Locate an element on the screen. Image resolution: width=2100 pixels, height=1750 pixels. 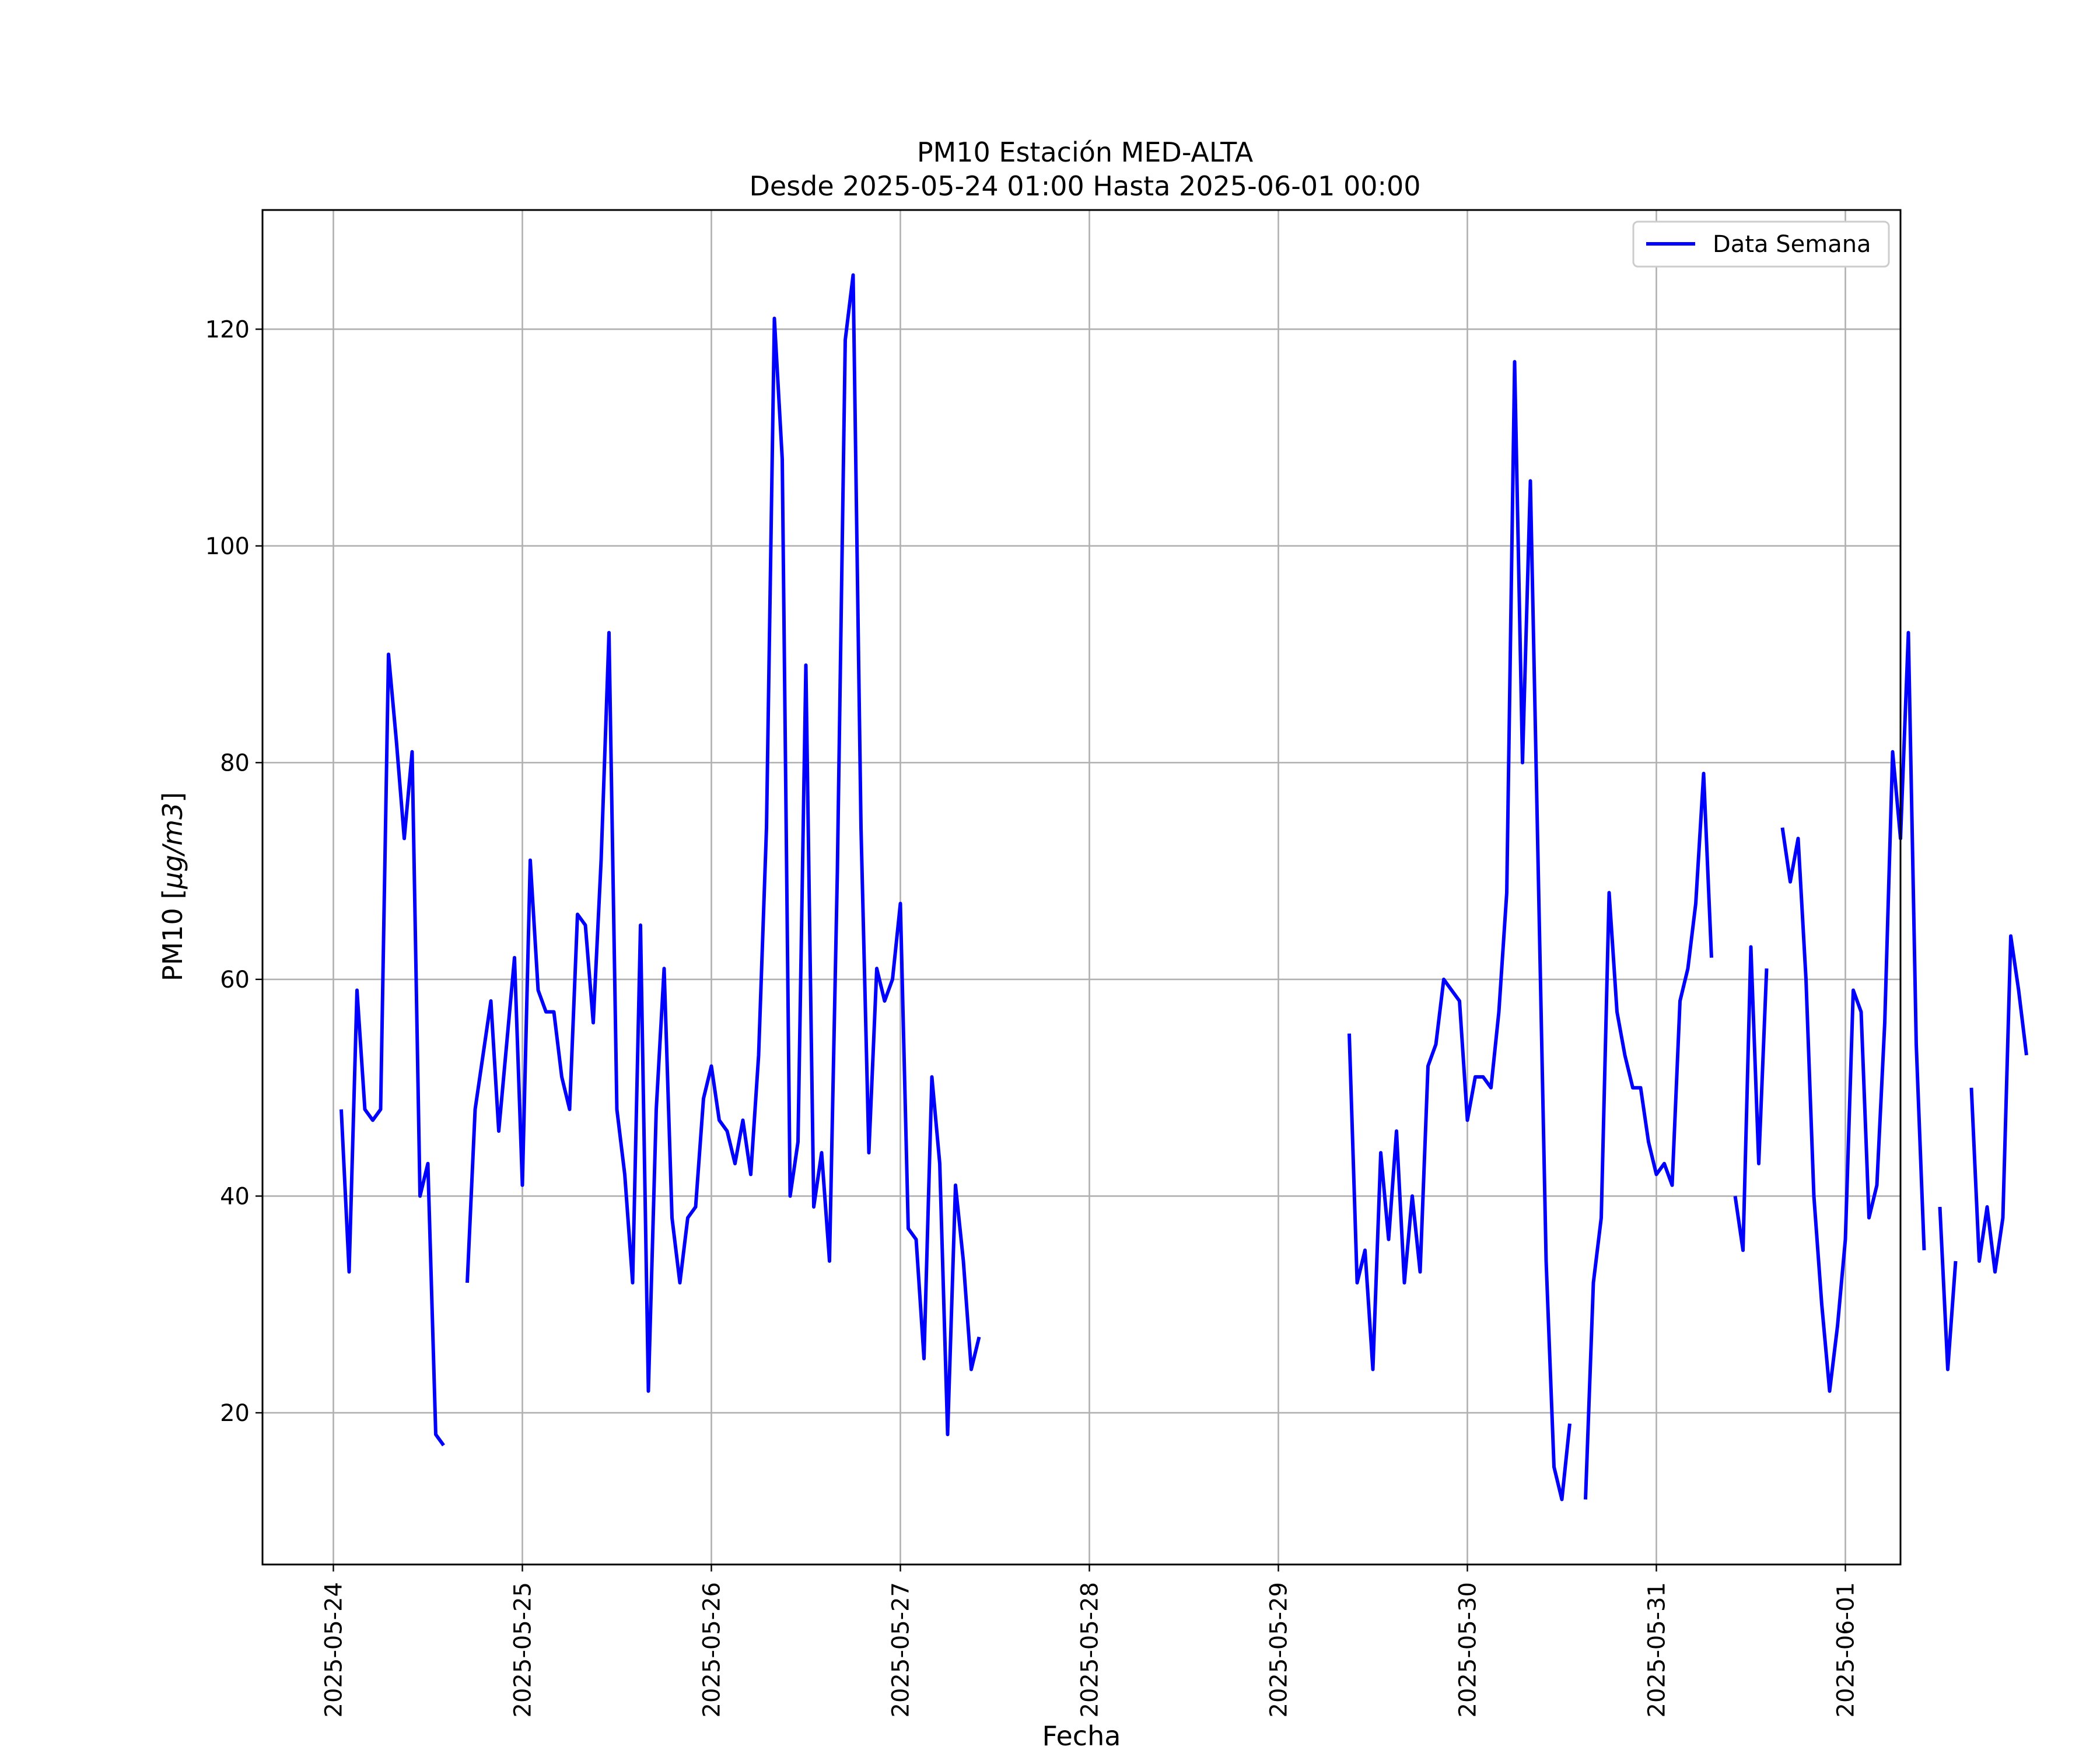
y-axis-label-unit: μg/m3 is located at coordinates (173, 846).